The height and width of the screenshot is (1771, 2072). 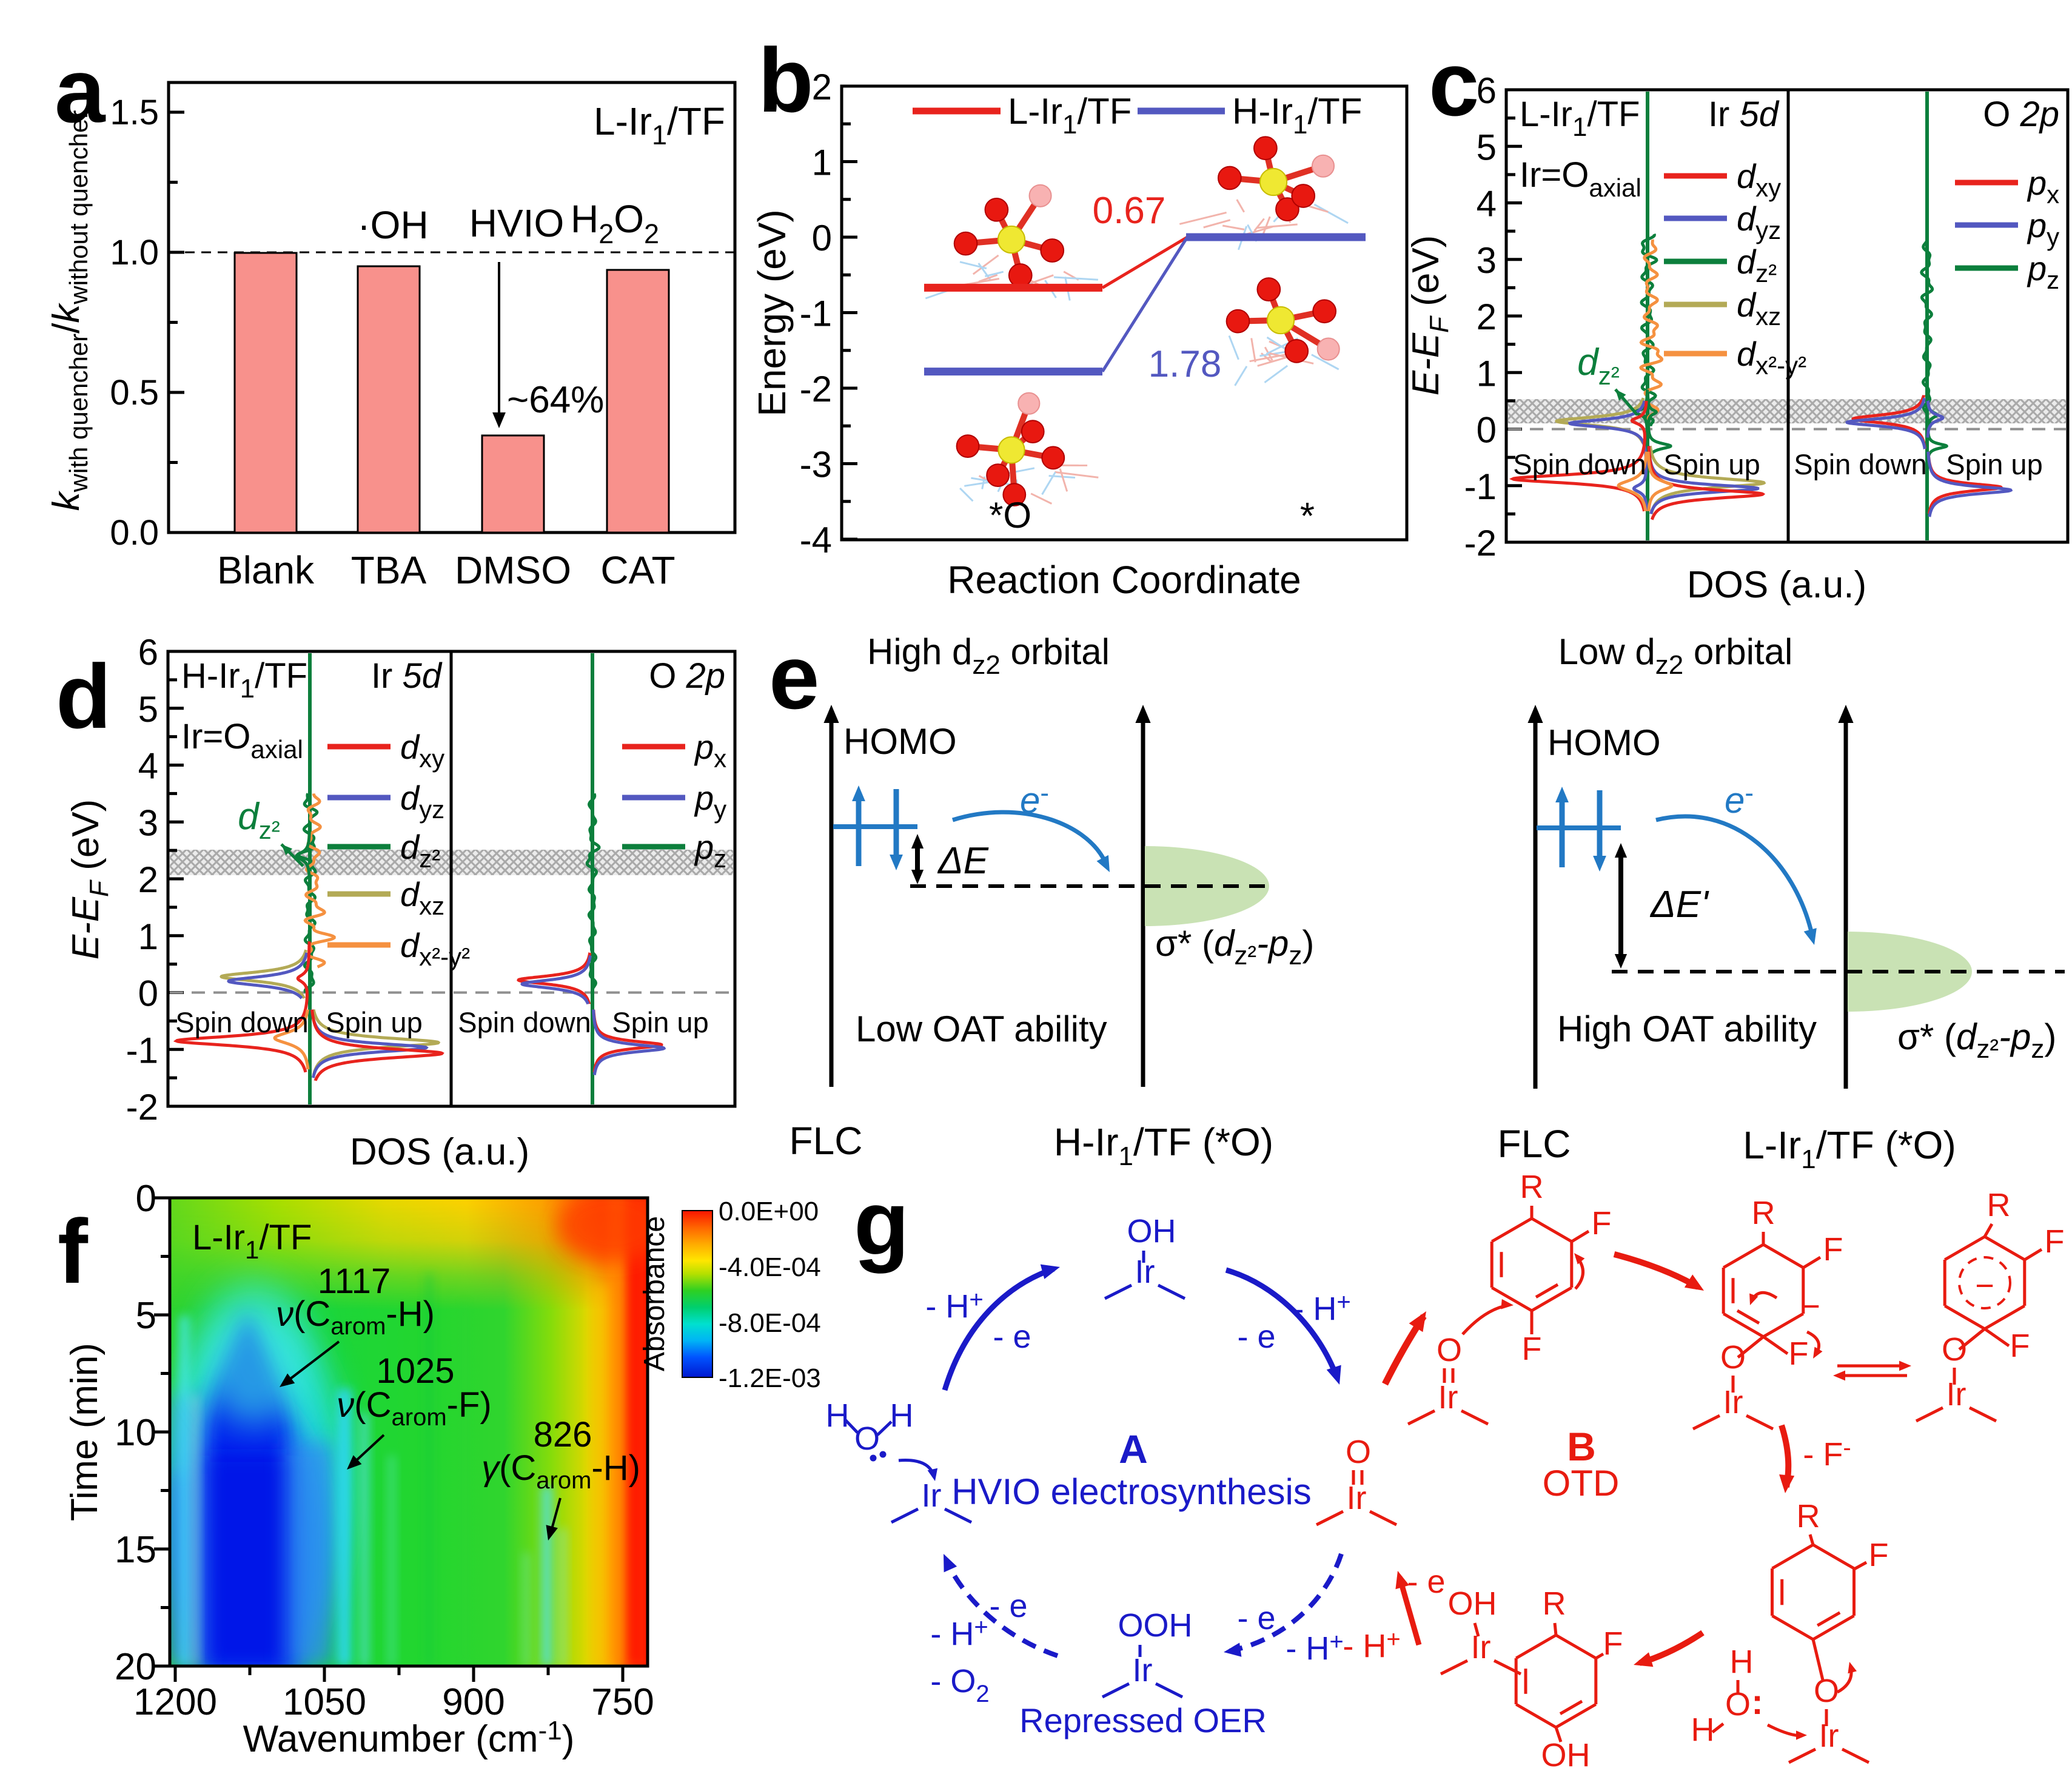 What do you see at coordinates (1687, 1029) in the screenshot?
I see `svg-text: High OAT ability` at bounding box center [1687, 1029].